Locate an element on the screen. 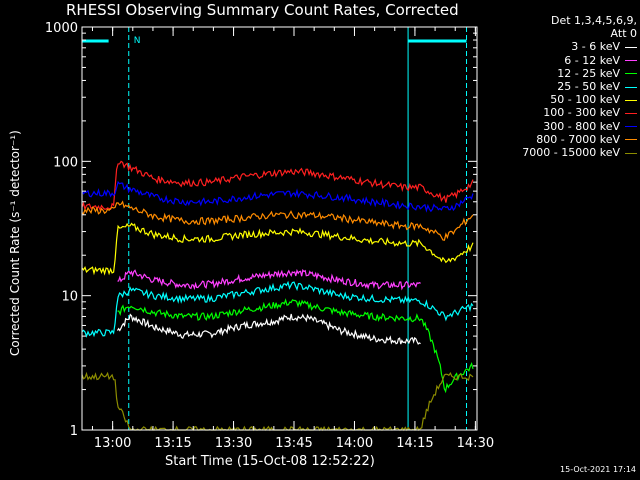 The height and width of the screenshot is (480, 640). x-tick-label: 14:15 is located at coordinates (414, 443).